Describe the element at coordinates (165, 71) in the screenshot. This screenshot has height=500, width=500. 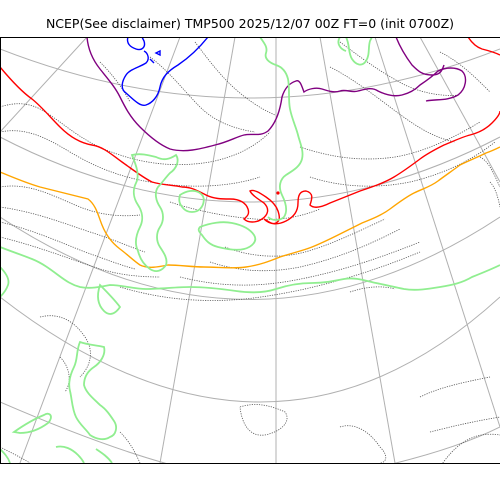
I see `contour-coldest` at that location.